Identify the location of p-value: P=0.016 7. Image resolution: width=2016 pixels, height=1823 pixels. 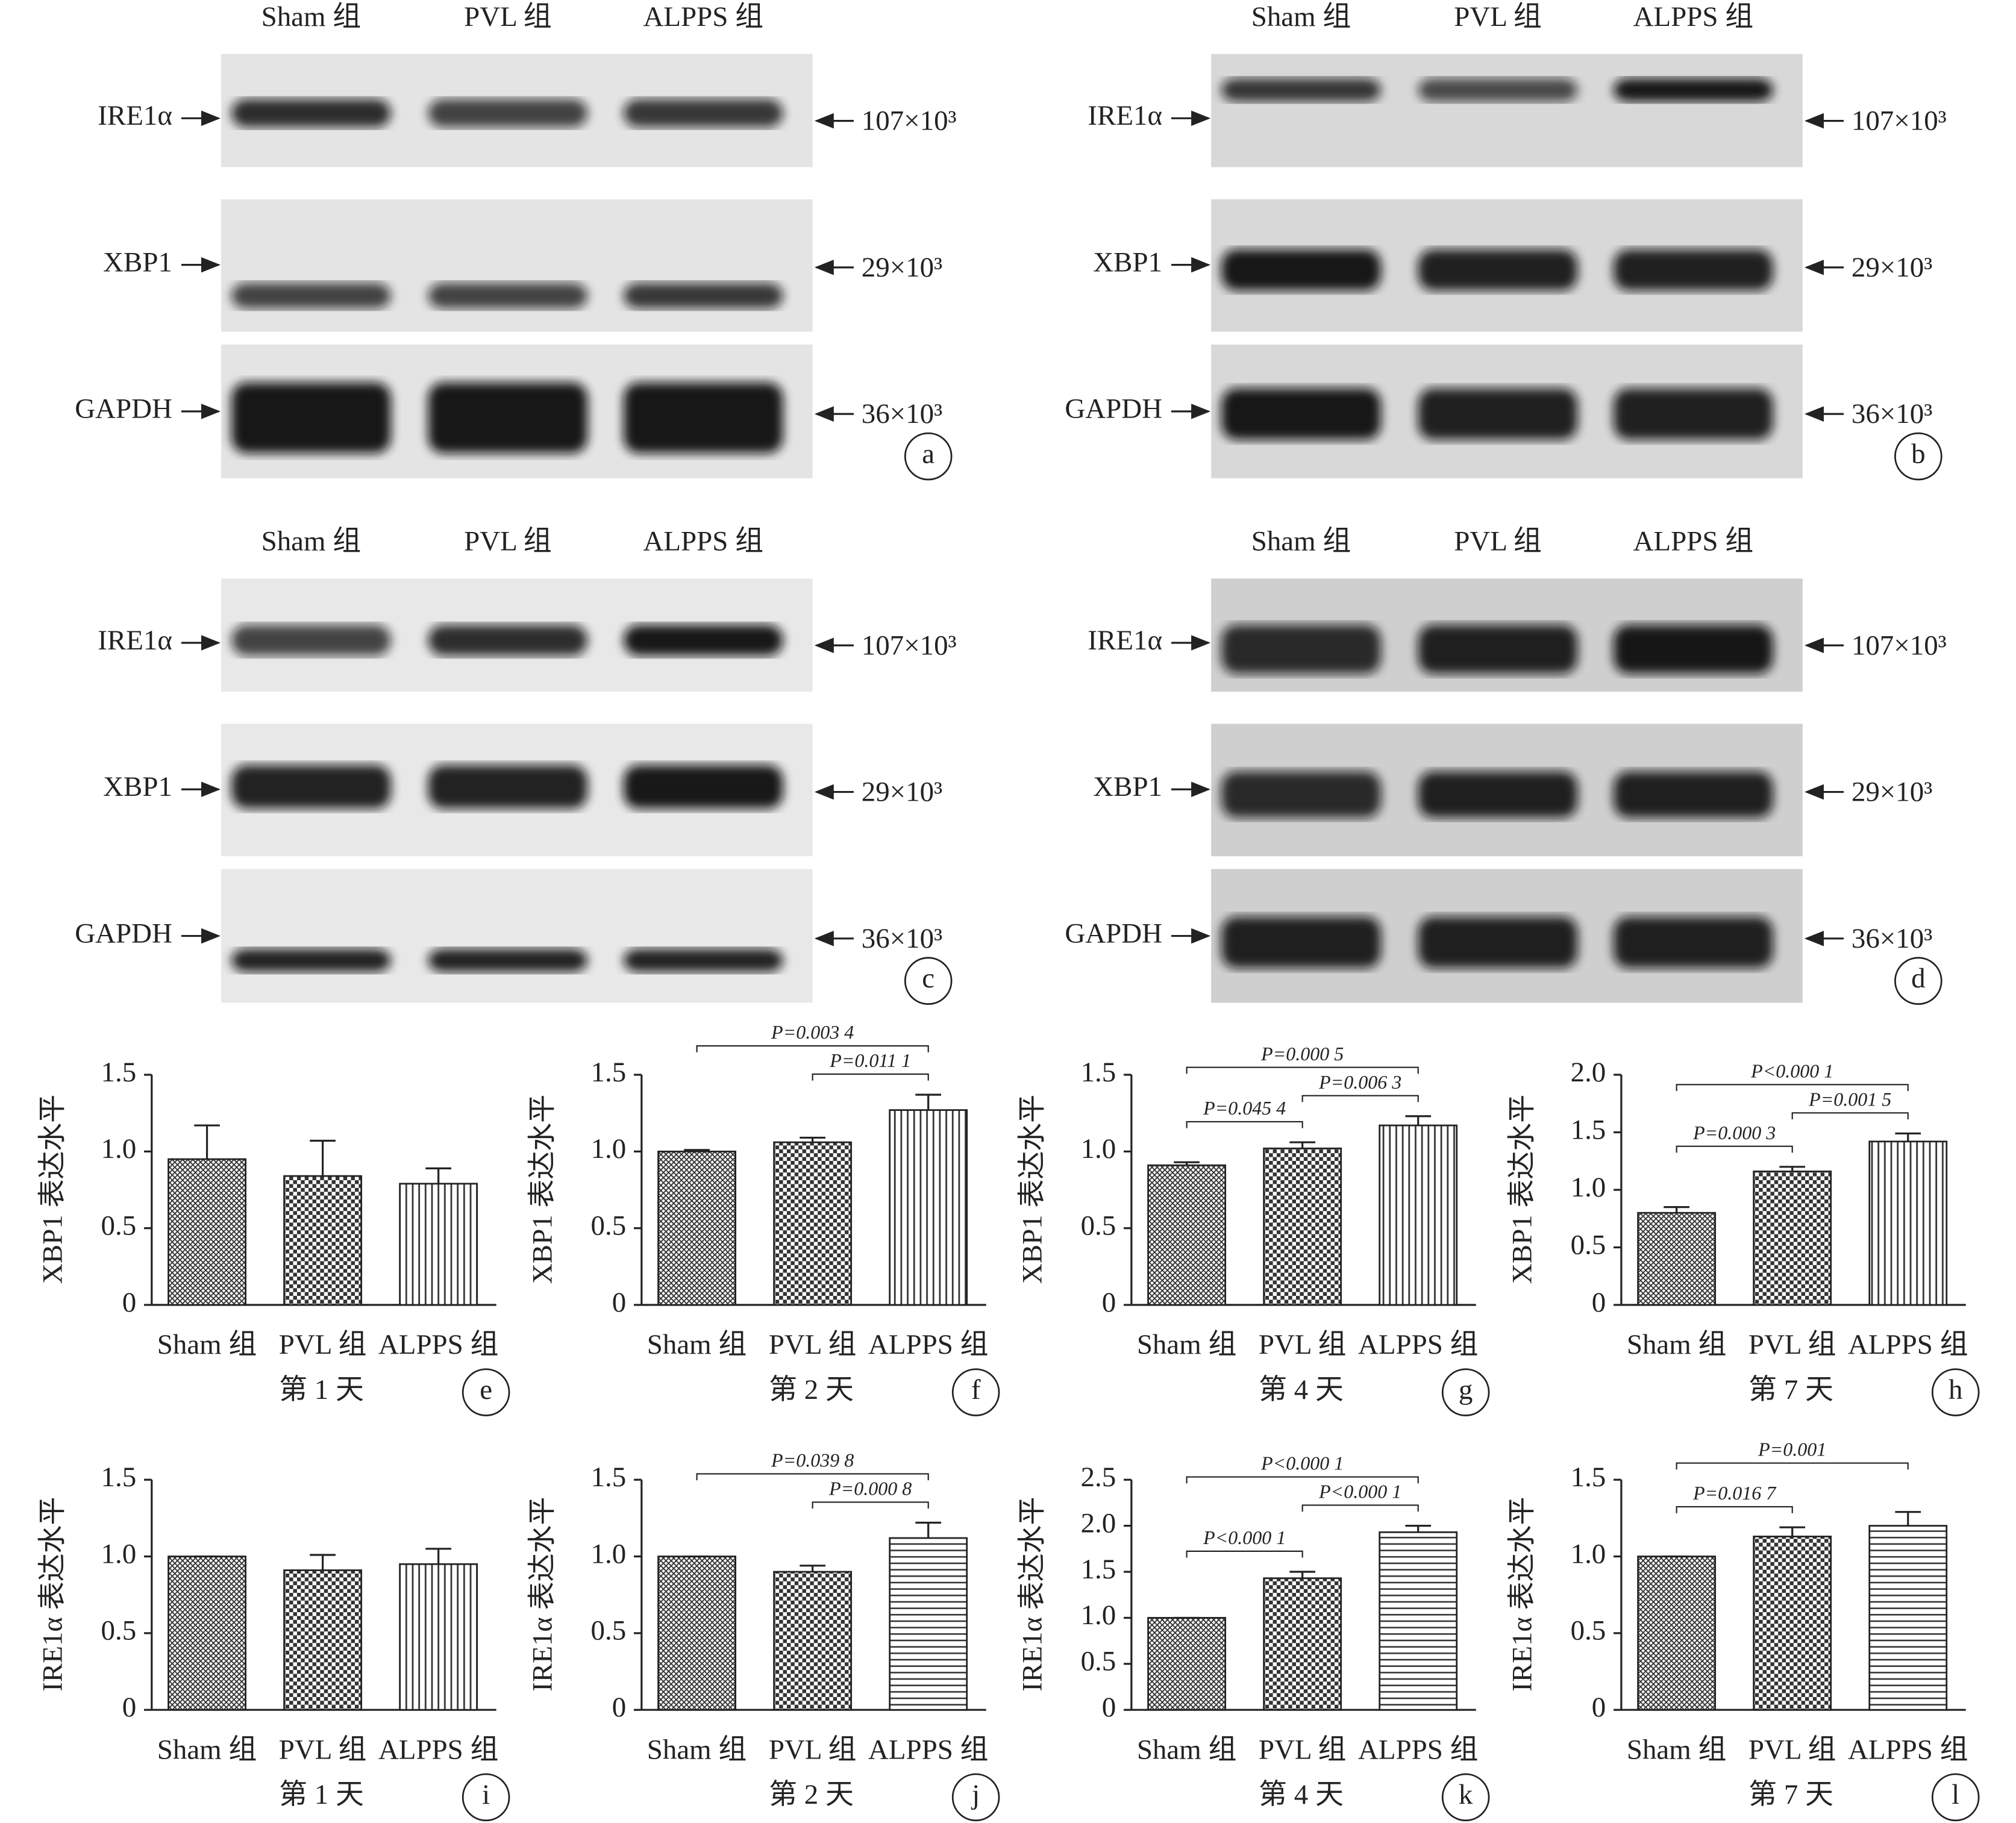
(1735, 1493).